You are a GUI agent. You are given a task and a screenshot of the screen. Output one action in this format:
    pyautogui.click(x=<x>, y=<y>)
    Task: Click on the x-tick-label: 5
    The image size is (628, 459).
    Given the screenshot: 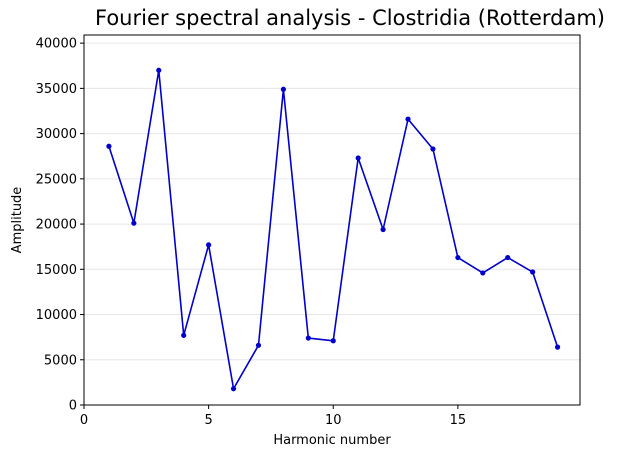 What is the action you would take?
    pyautogui.click(x=208, y=420)
    